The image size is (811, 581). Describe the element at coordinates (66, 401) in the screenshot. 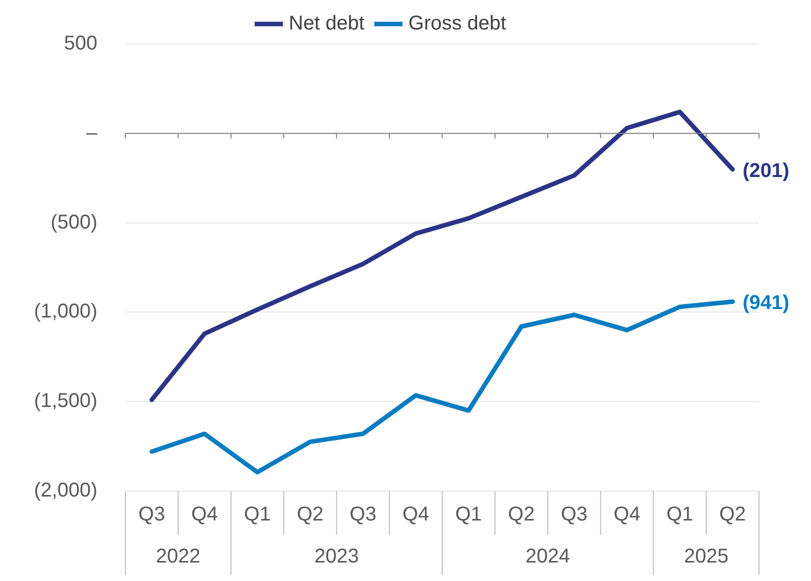

I see `y-tick-label: (1,500)` at that location.